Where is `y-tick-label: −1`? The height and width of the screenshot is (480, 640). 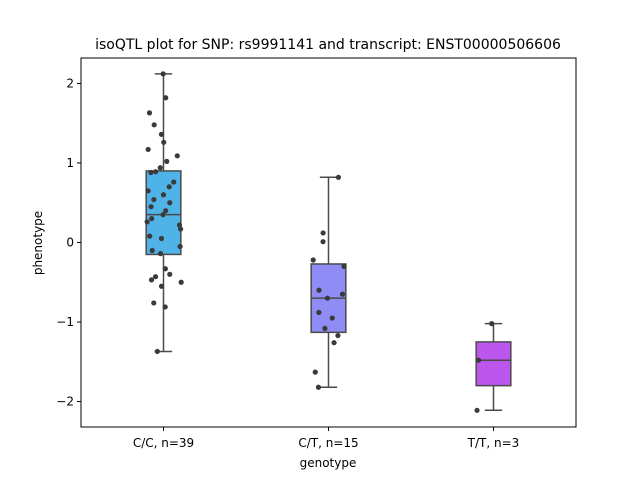 y-tick-label: −1 is located at coordinates (65, 322).